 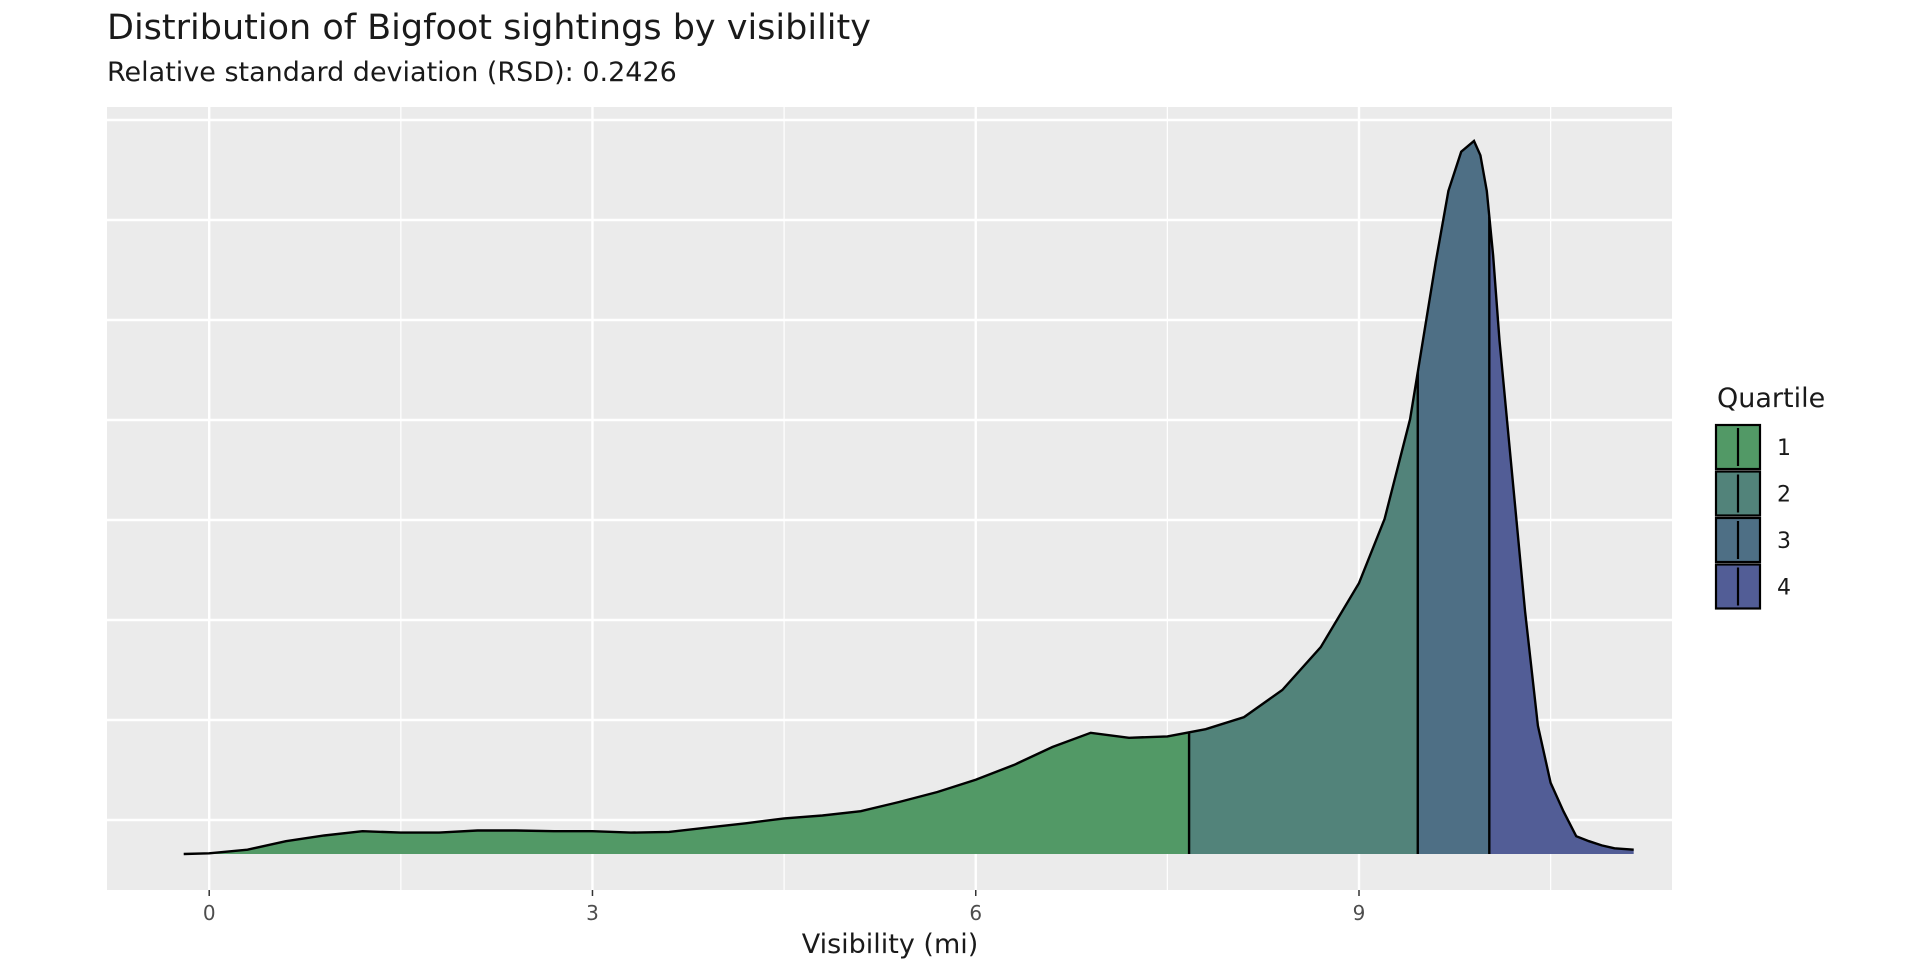 What do you see at coordinates (209, 913) in the screenshot?
I see `x-tick-label: 0` at bounding box center [209, 913].